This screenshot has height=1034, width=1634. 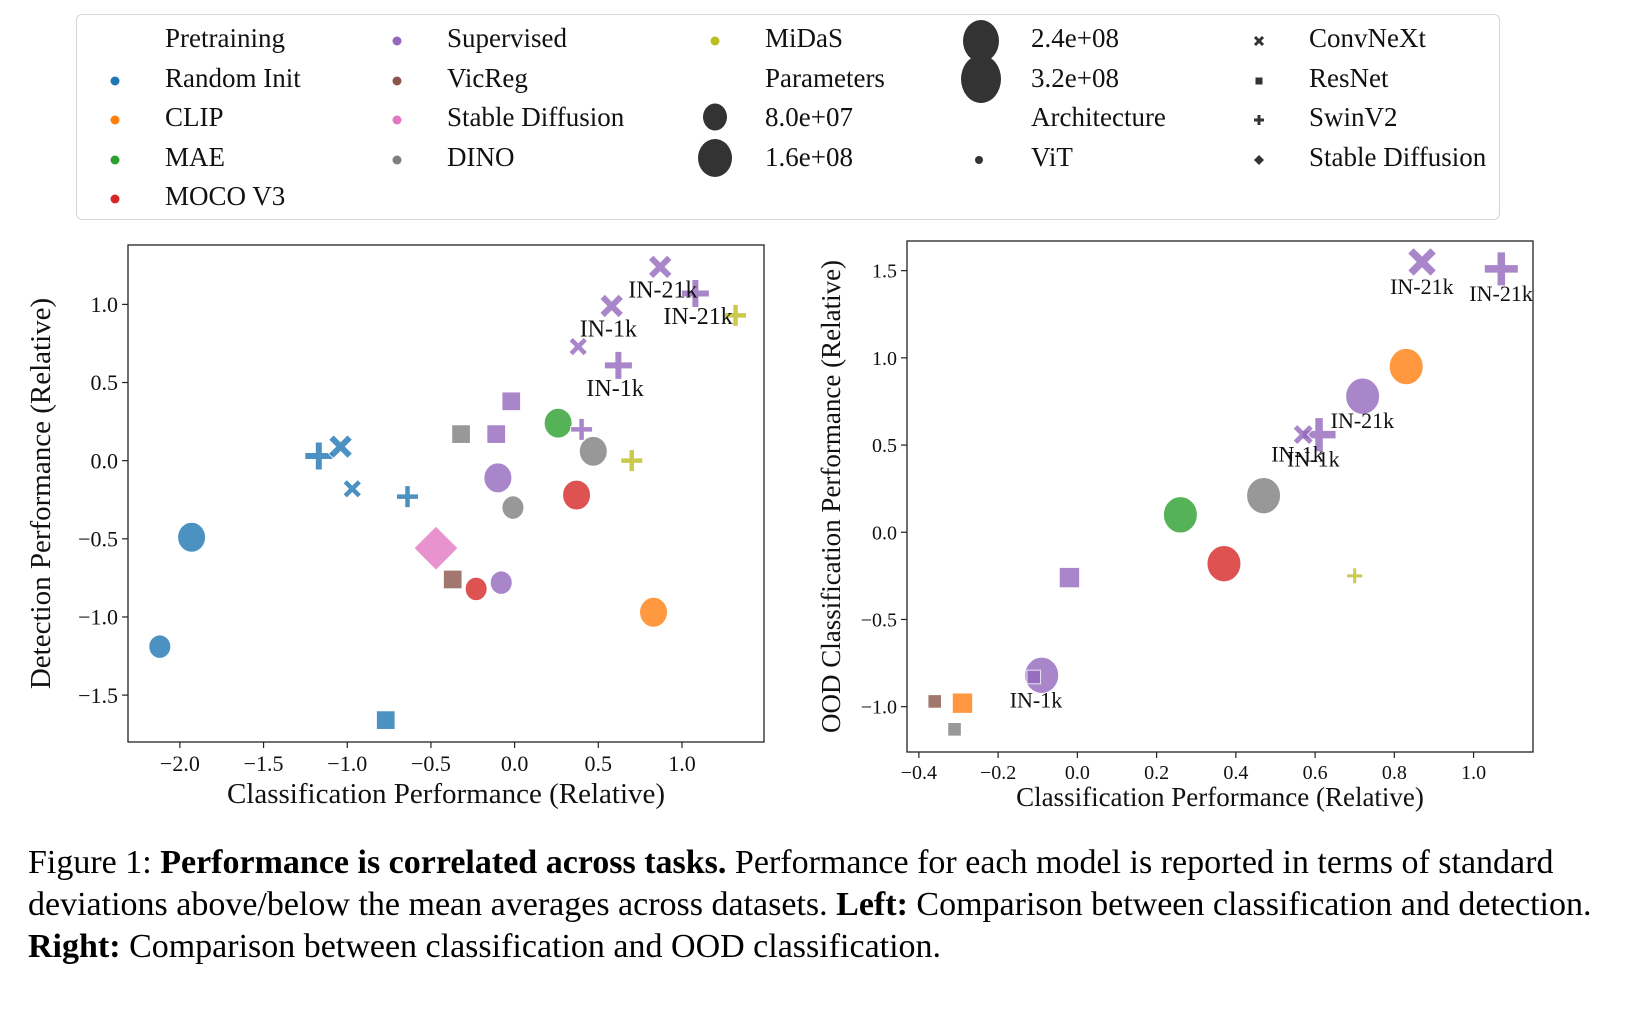 What do you see at coordinates (884, 533) in the screenshot?
I see `right-ytick-label: 0.0` at bounding box center [884, 533].